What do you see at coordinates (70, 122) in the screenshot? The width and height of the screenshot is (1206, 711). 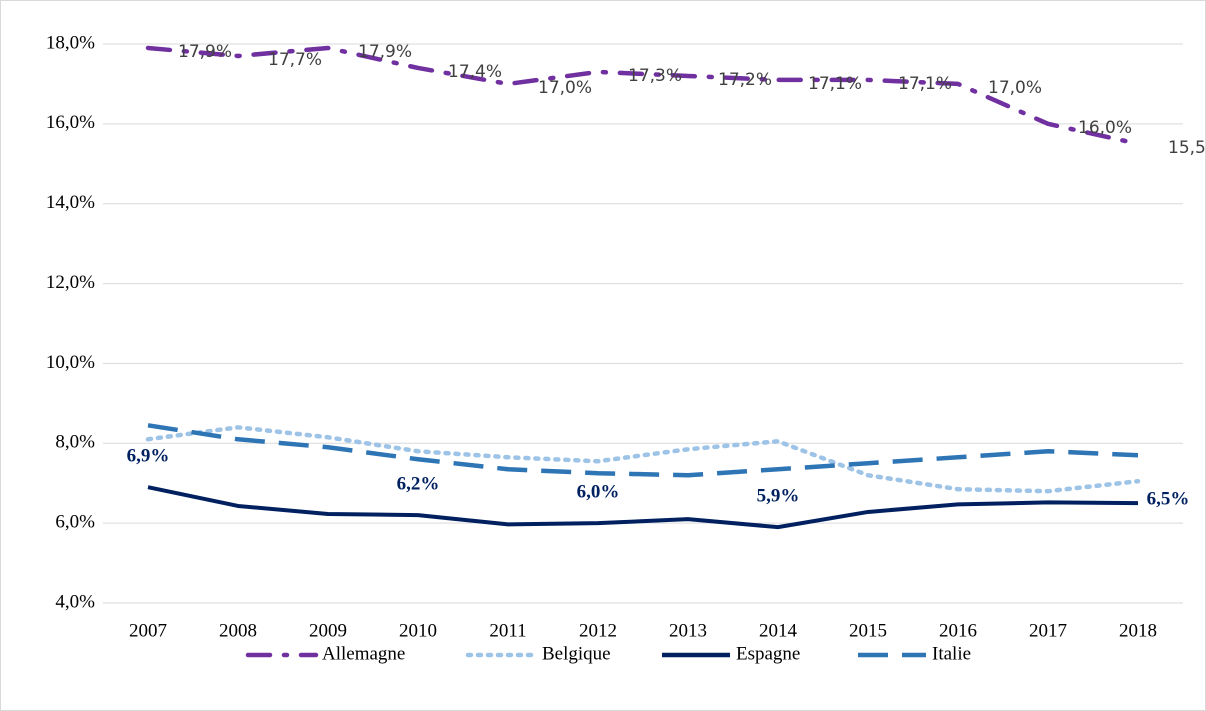 I see `y-tick-label: 16,0%` at bounding box center [70, 122].